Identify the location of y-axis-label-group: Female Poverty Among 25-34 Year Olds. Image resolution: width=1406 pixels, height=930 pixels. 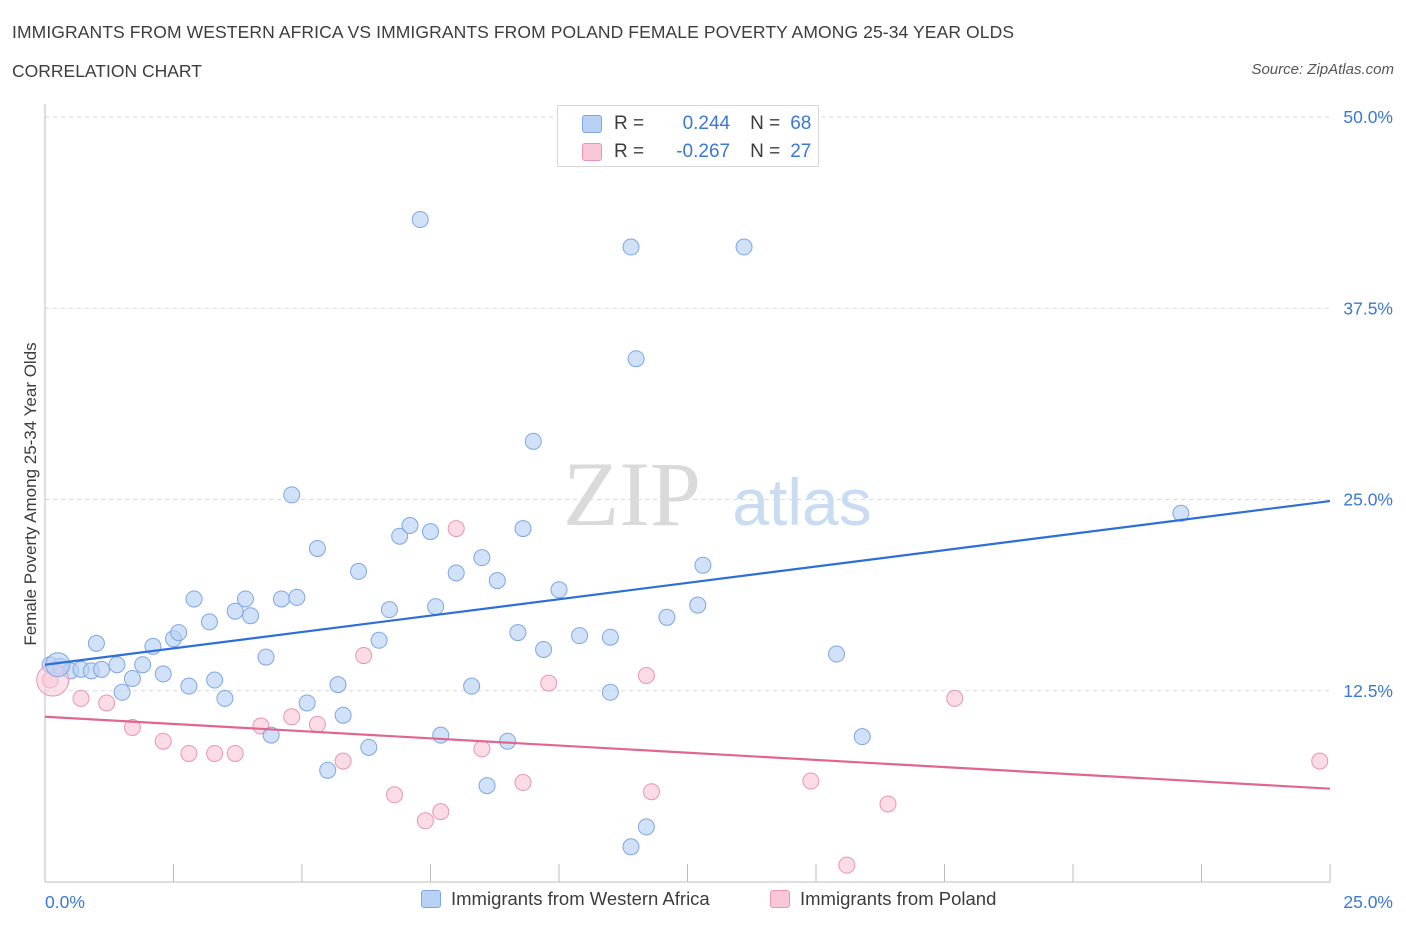
(30, 493).